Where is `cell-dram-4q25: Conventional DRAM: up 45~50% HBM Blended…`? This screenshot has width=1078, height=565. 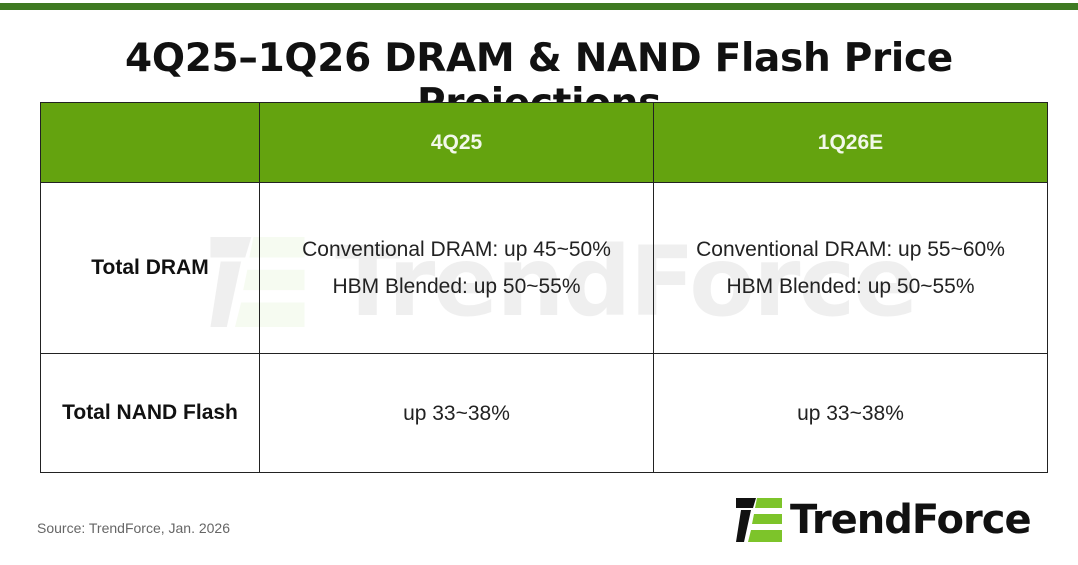
cell-dram-4q25: Conventional DRAM: up 45~50% HBM Blended… is located at coordinates (456, 268).